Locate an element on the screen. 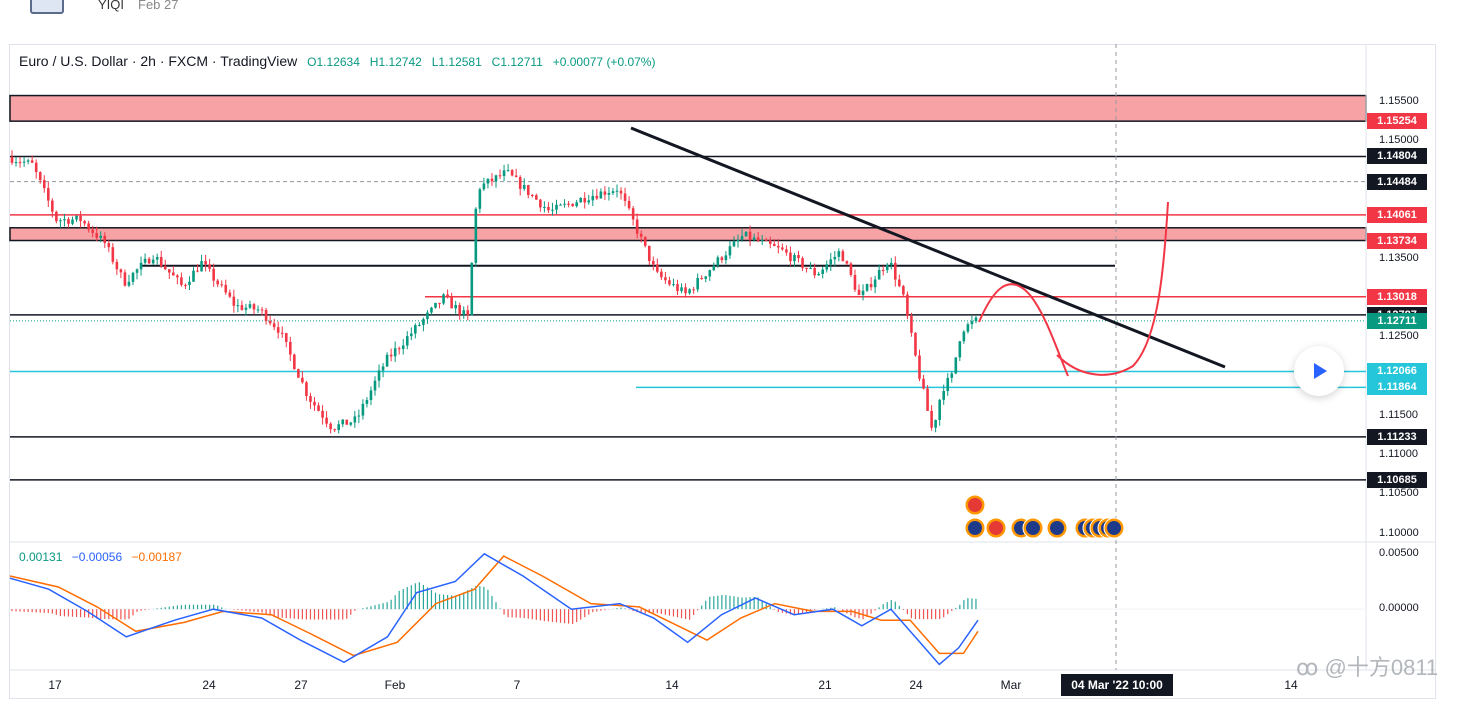 Image resolution: width=1461 pixels, height=707 pixels. price-tick-label: 1.15000 is located at coordinates (1399, 140).